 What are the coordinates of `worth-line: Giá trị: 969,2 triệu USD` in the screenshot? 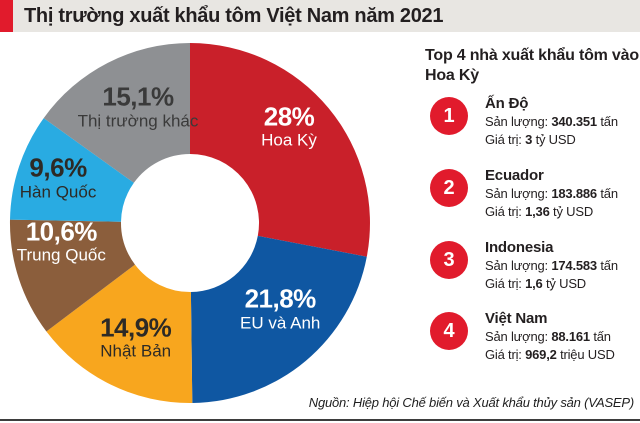 It's located at (562, 355).